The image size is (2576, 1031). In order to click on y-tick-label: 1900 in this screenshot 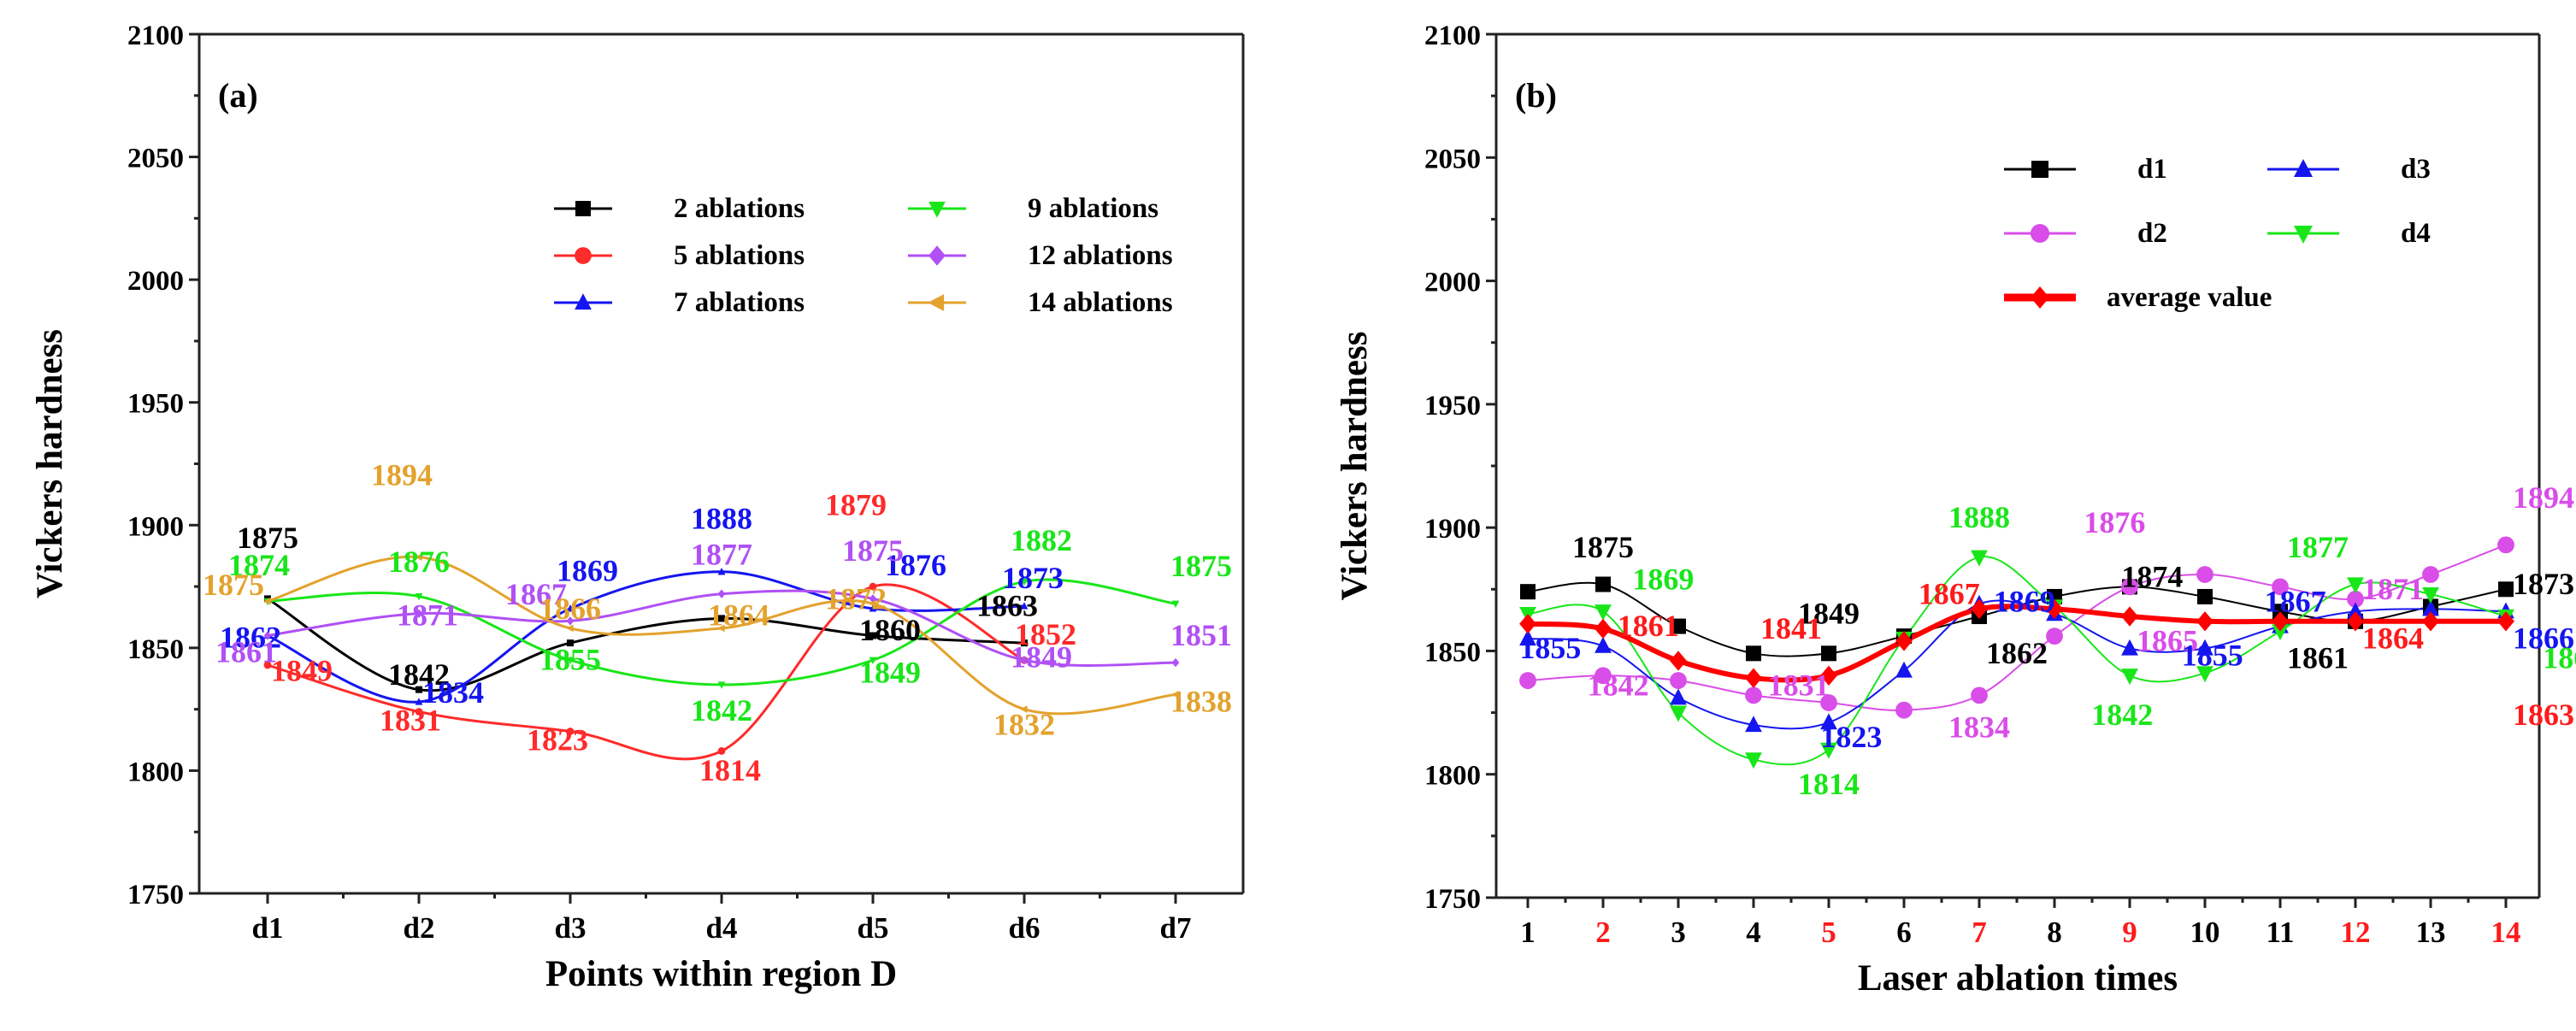, I will do `click(1452, 530)`.